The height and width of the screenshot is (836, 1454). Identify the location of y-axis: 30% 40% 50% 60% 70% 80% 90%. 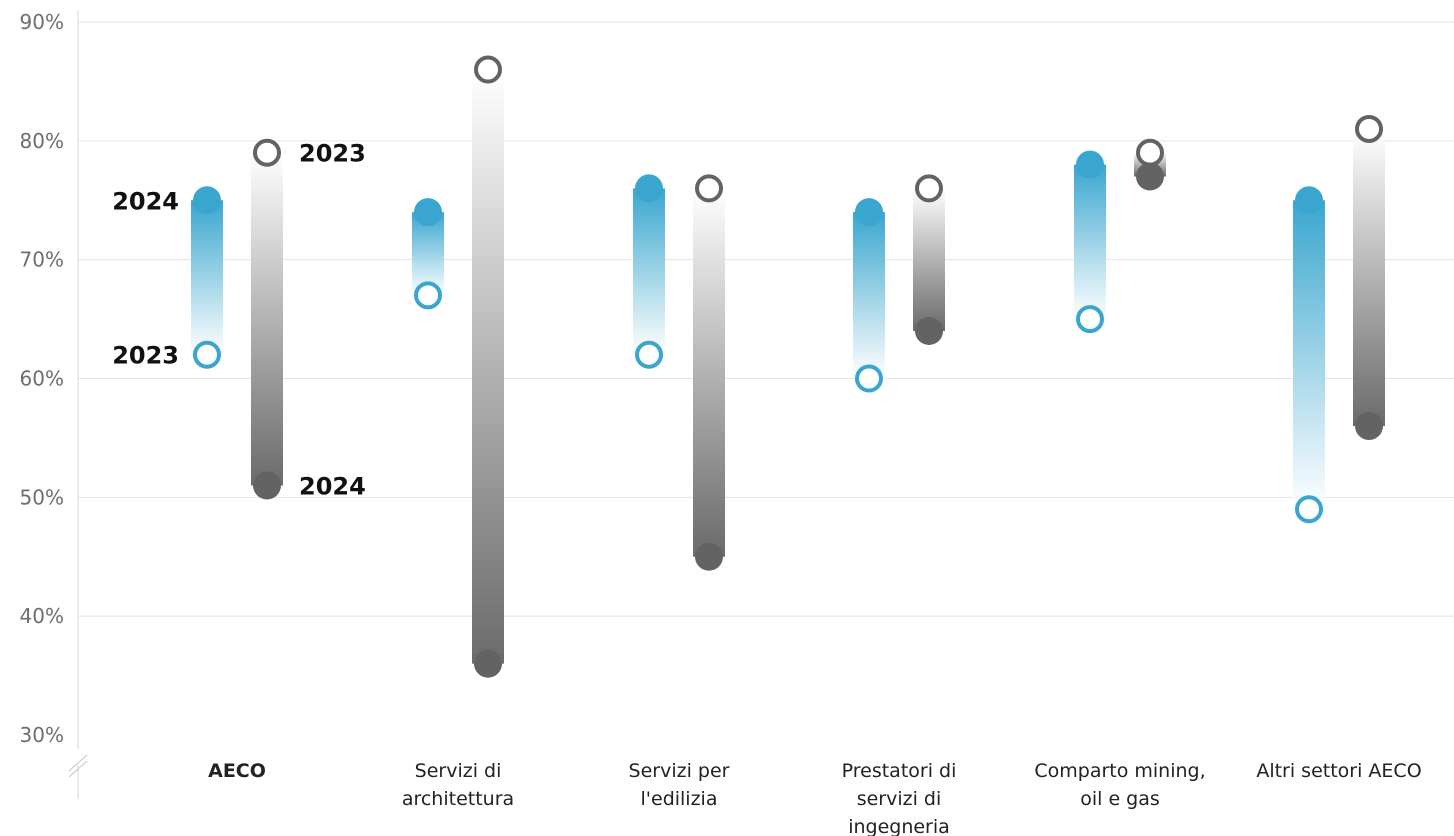
(54, 404).